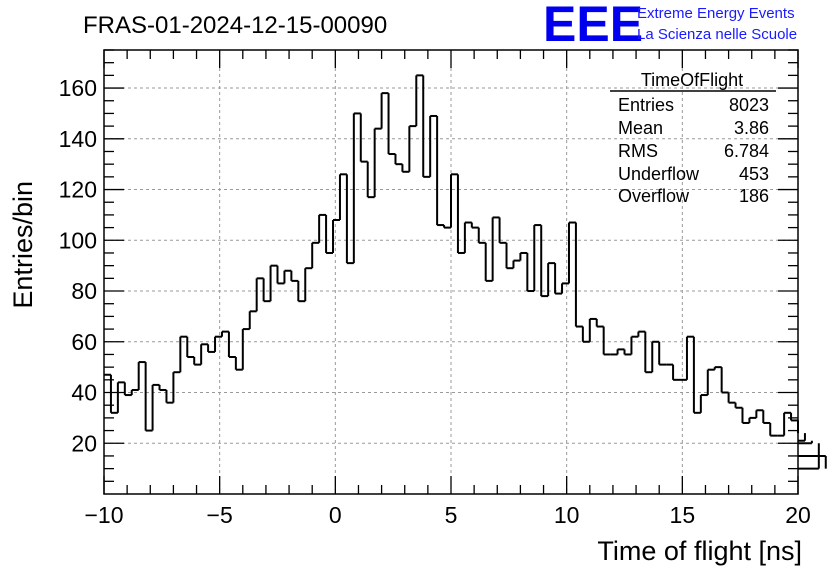  What do you see at coordinates (78, 190) in the screenshot?
I see `y-tick-label: 120` at bounding box center [78, 190].